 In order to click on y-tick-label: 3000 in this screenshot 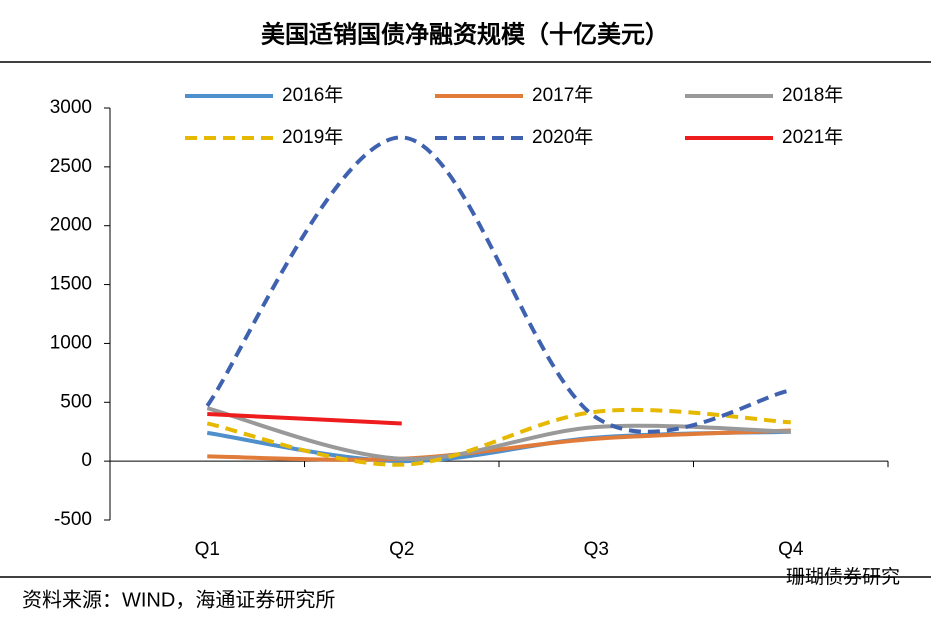, I will do `click(71, 107)`.